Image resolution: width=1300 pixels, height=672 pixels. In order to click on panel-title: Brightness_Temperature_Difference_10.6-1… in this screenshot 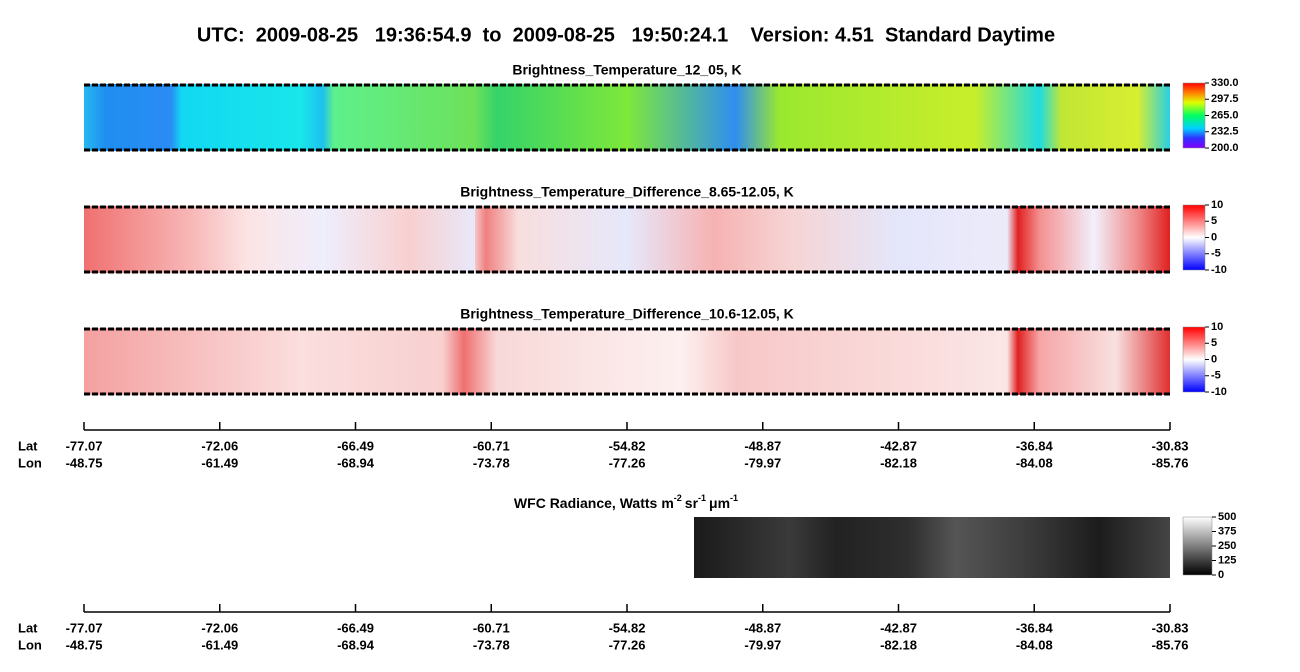, I will do `click(627, 314)`.